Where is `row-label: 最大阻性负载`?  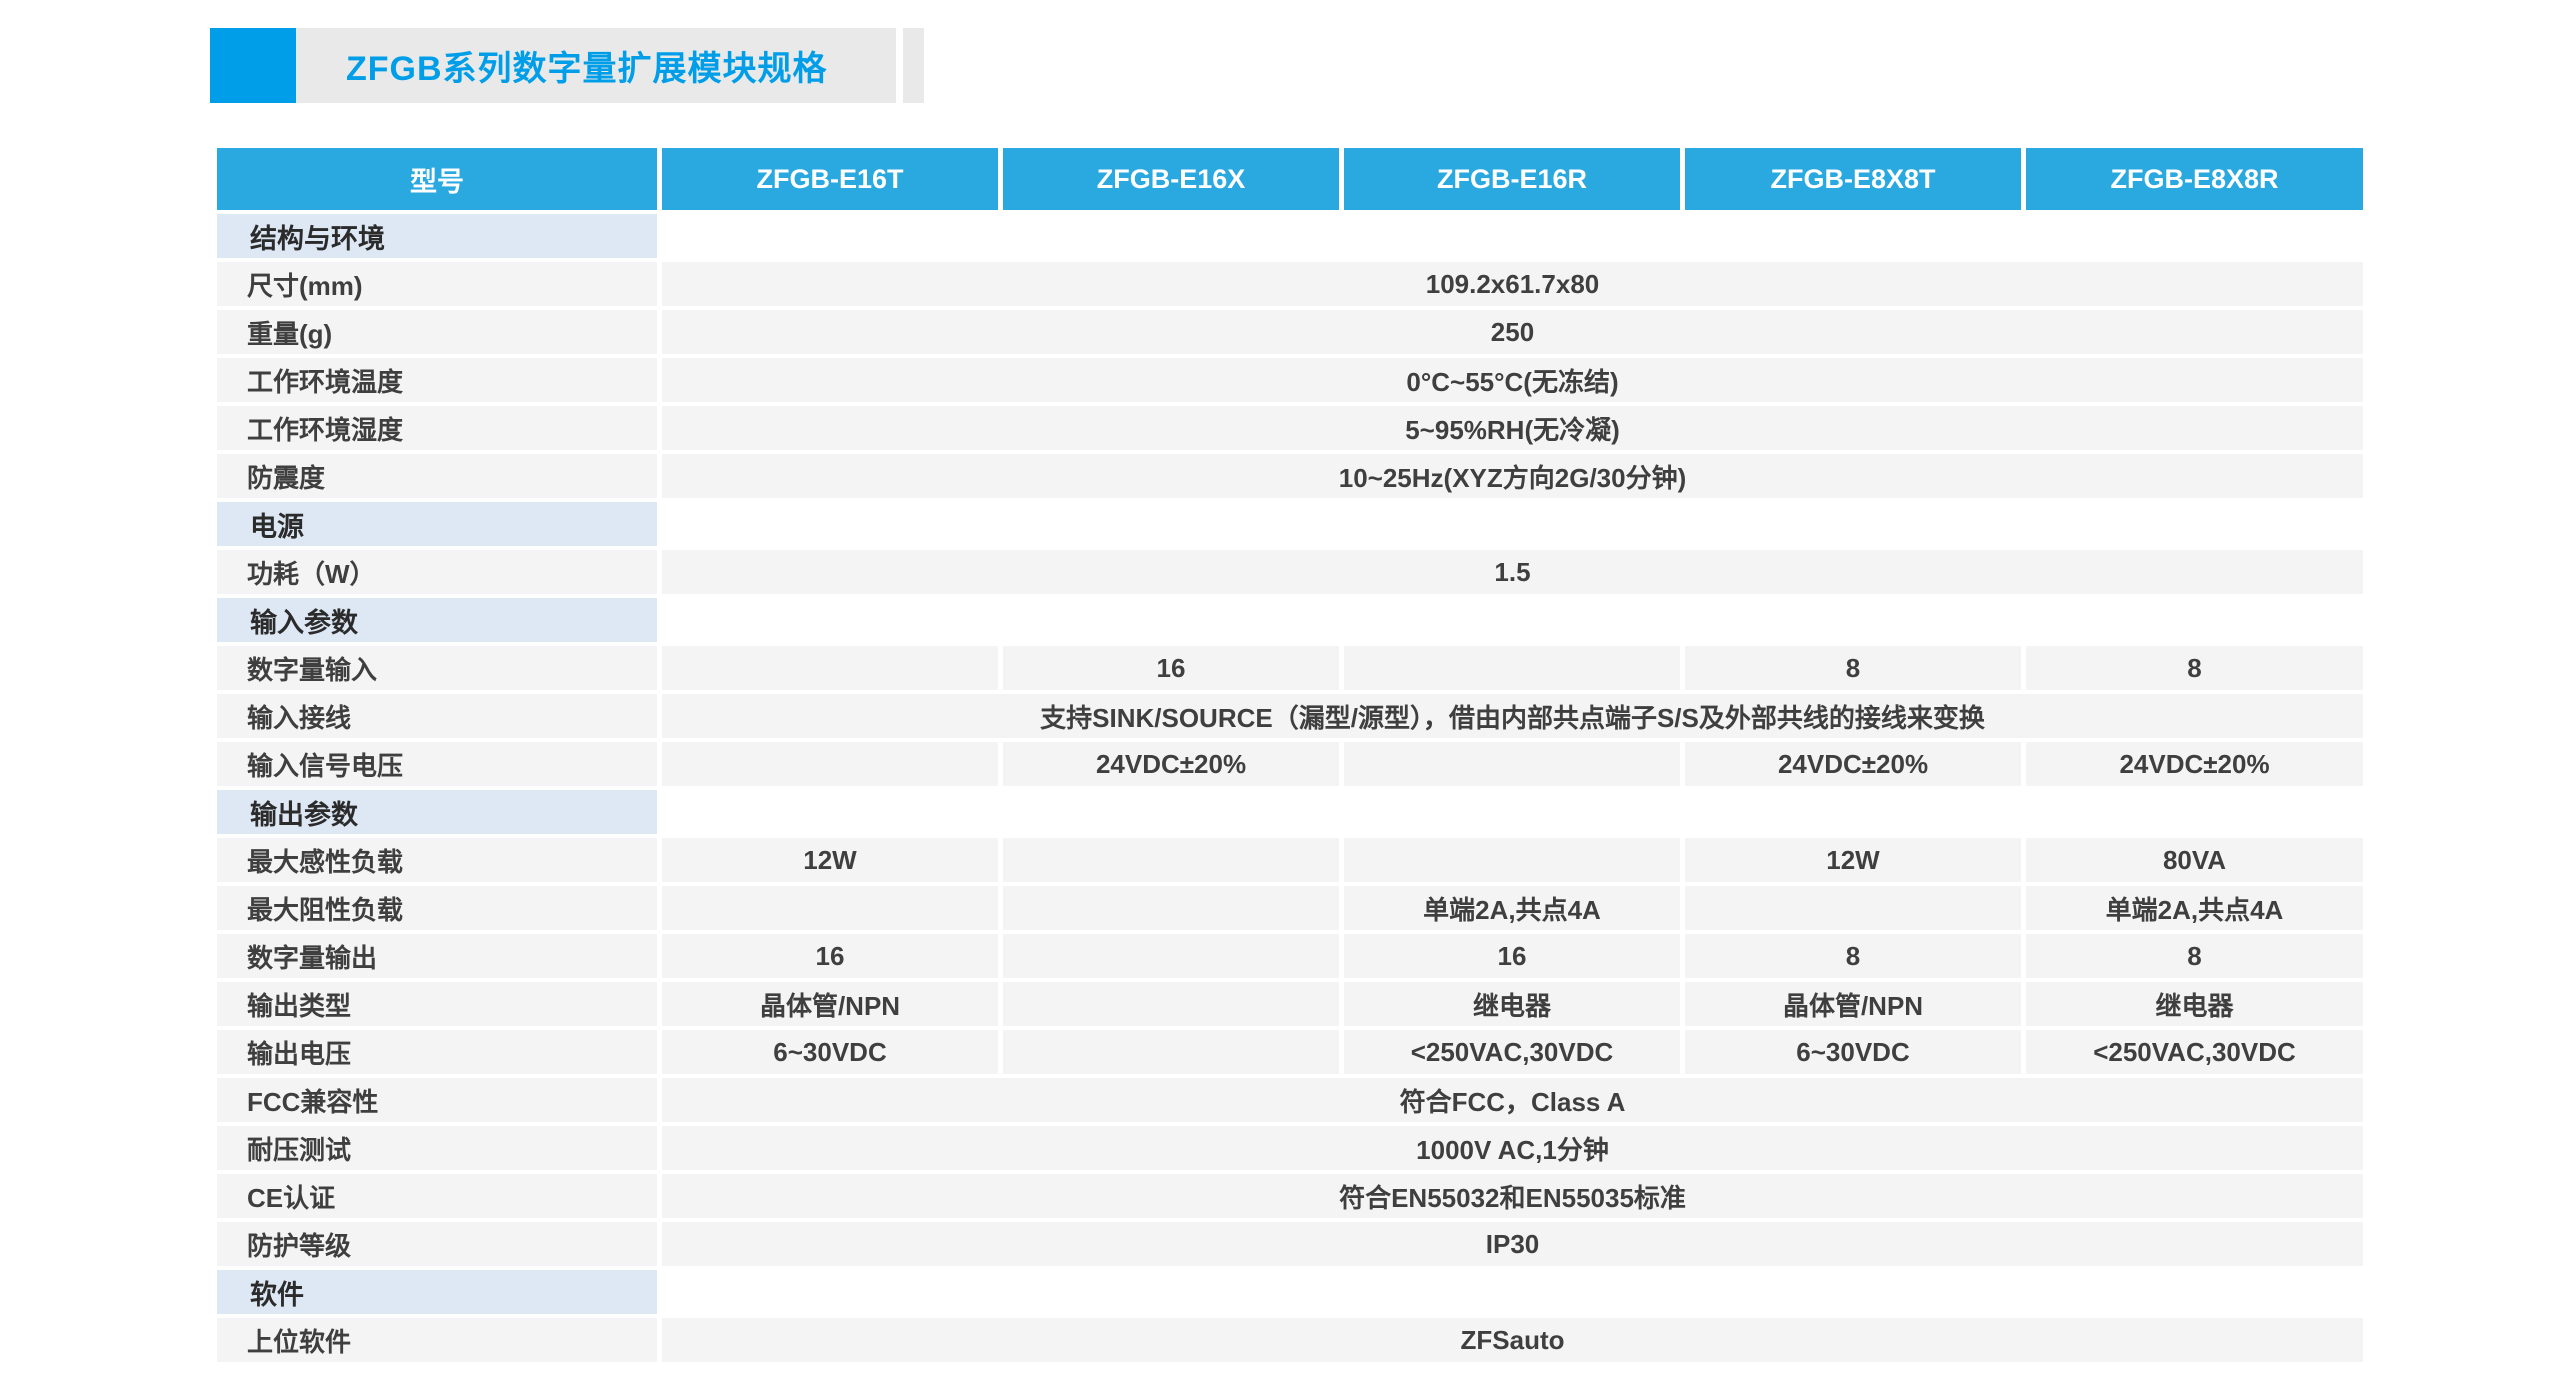 row-label: 最大阻性负载 is located at coordinates (437, 908).